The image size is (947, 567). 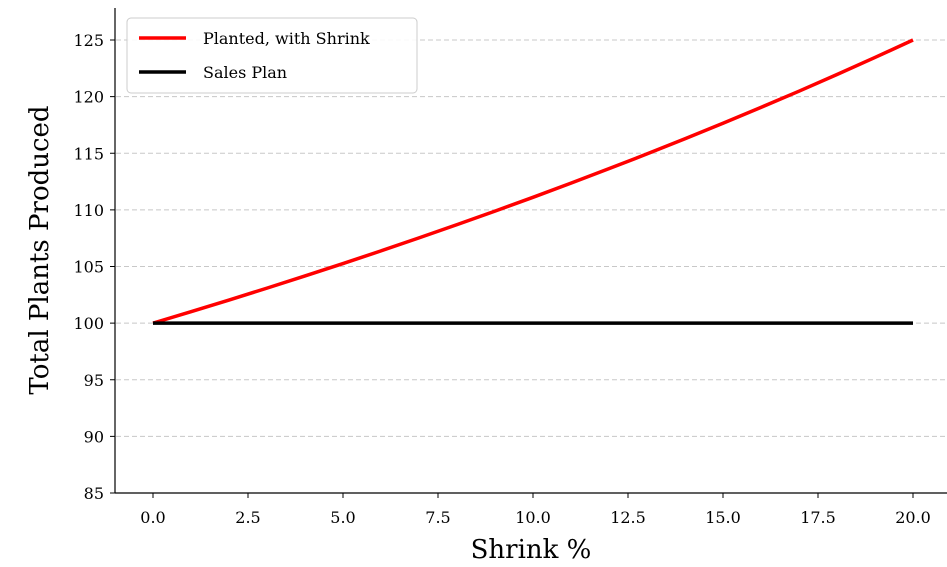 What do you see at coordinates (88, 40) in the screenshot?
I see `y-tick-label: 125` at bounding box center [88, 40].